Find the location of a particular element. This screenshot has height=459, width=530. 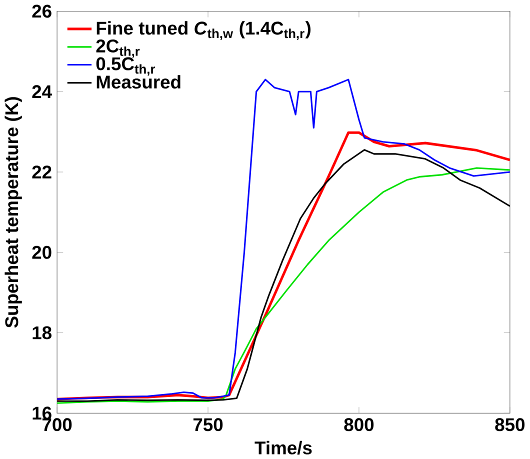

x-tick-label: 850 is located at coordinates (510, 425).